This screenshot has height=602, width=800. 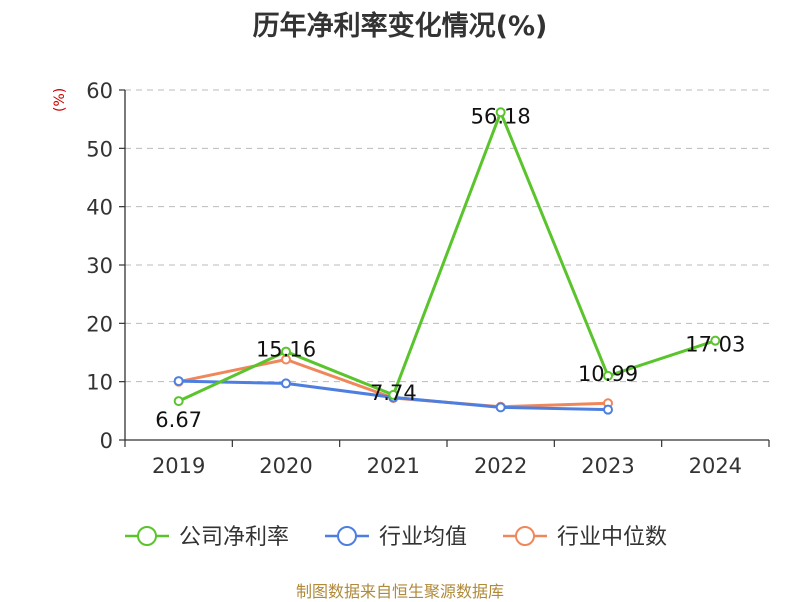 I want to click on data-label: 17.03, so click(x=715, y=345).